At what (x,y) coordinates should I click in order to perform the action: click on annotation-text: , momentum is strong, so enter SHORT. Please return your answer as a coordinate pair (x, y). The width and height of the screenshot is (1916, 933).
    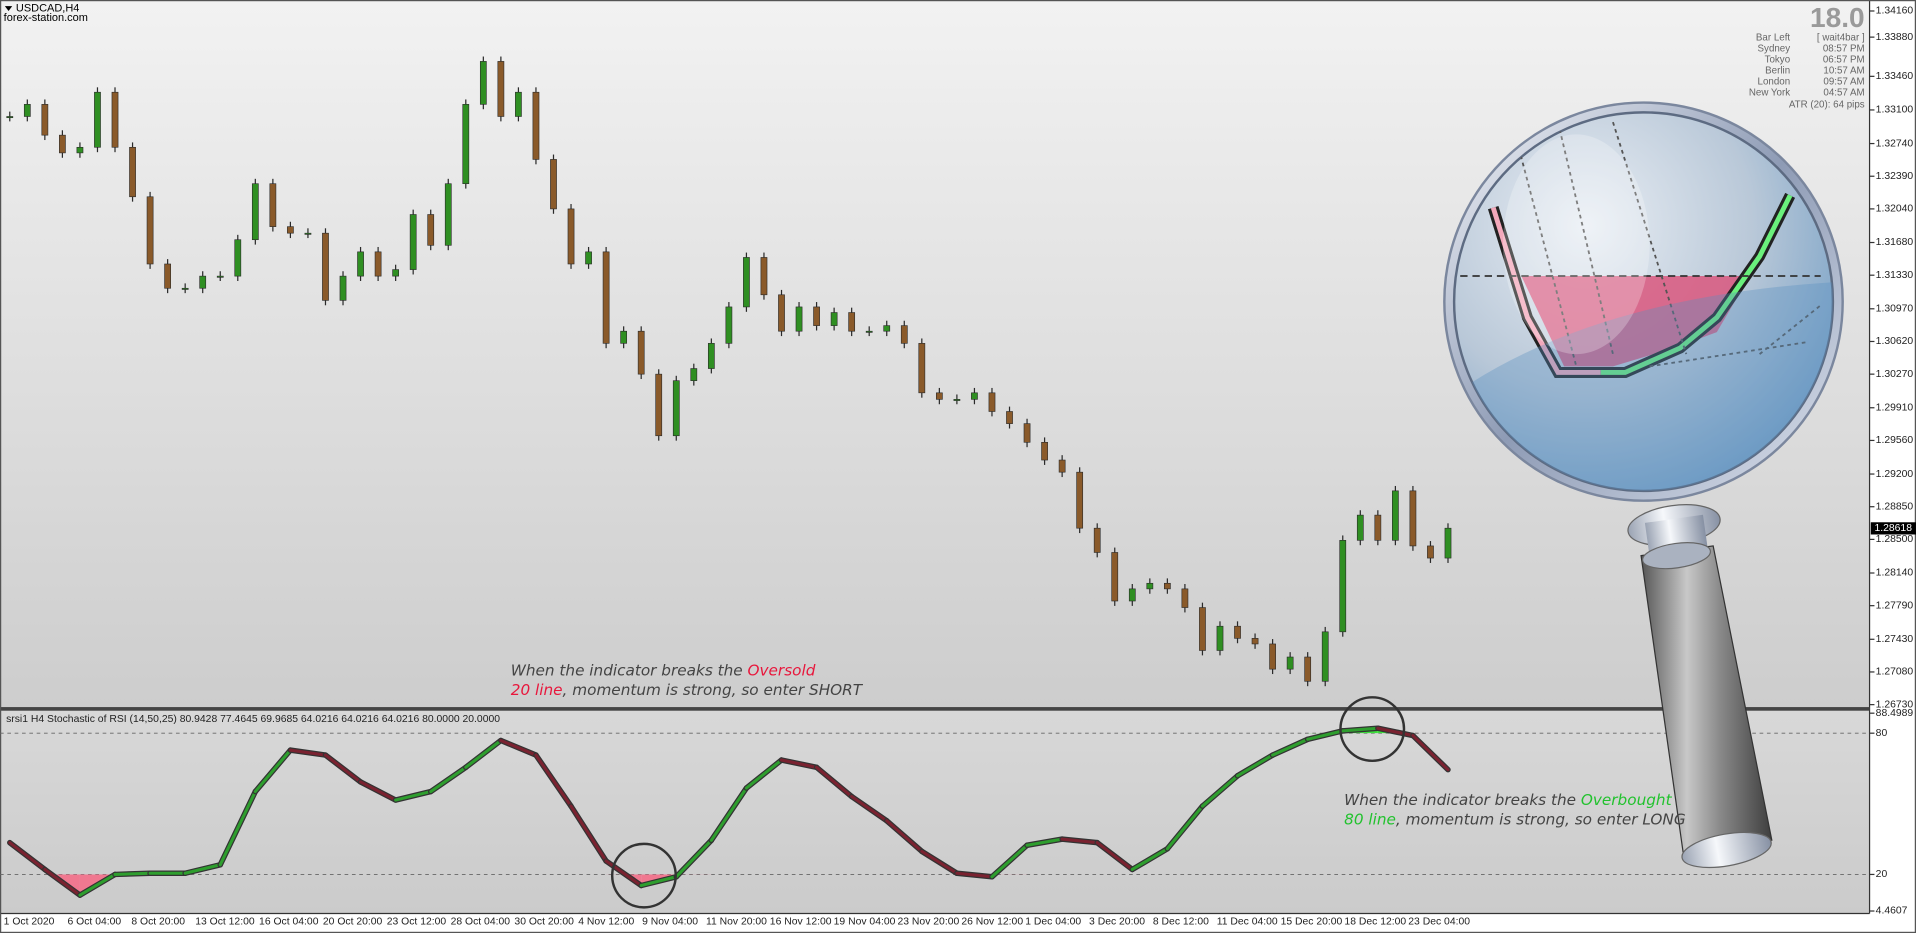
    Looking at the image, I should click on (713, 689).